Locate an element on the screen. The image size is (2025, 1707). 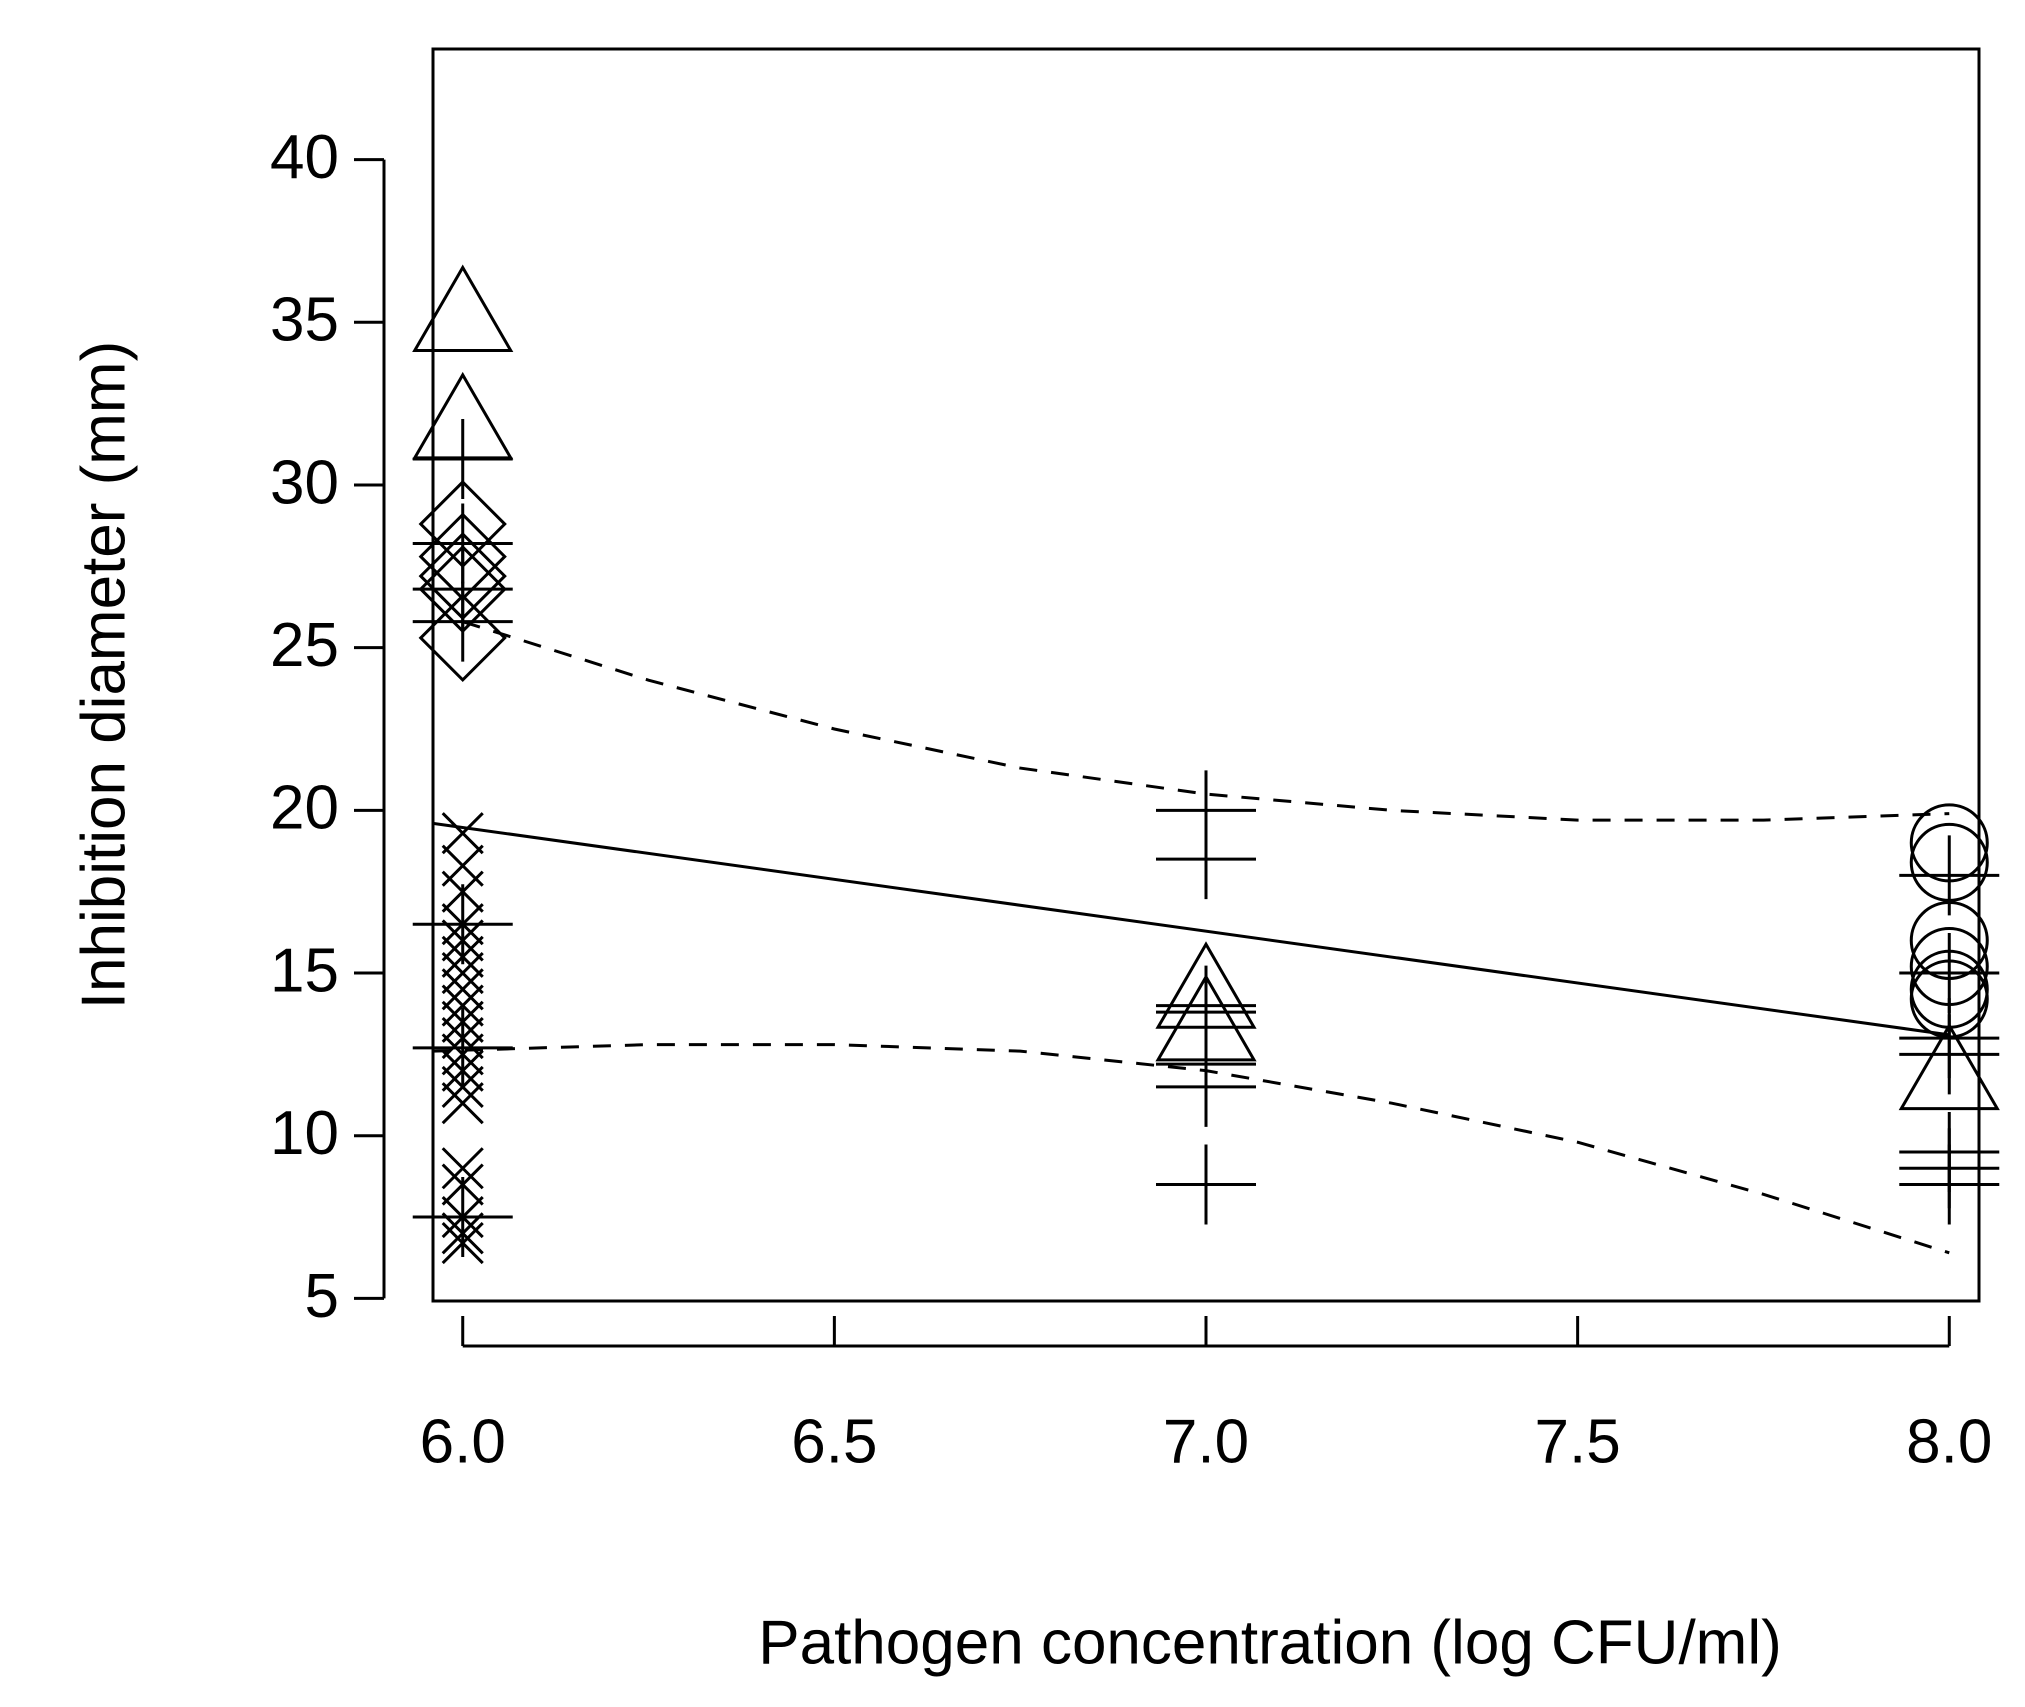
y-tick-label: 25 is located at coordinates (304, 645).